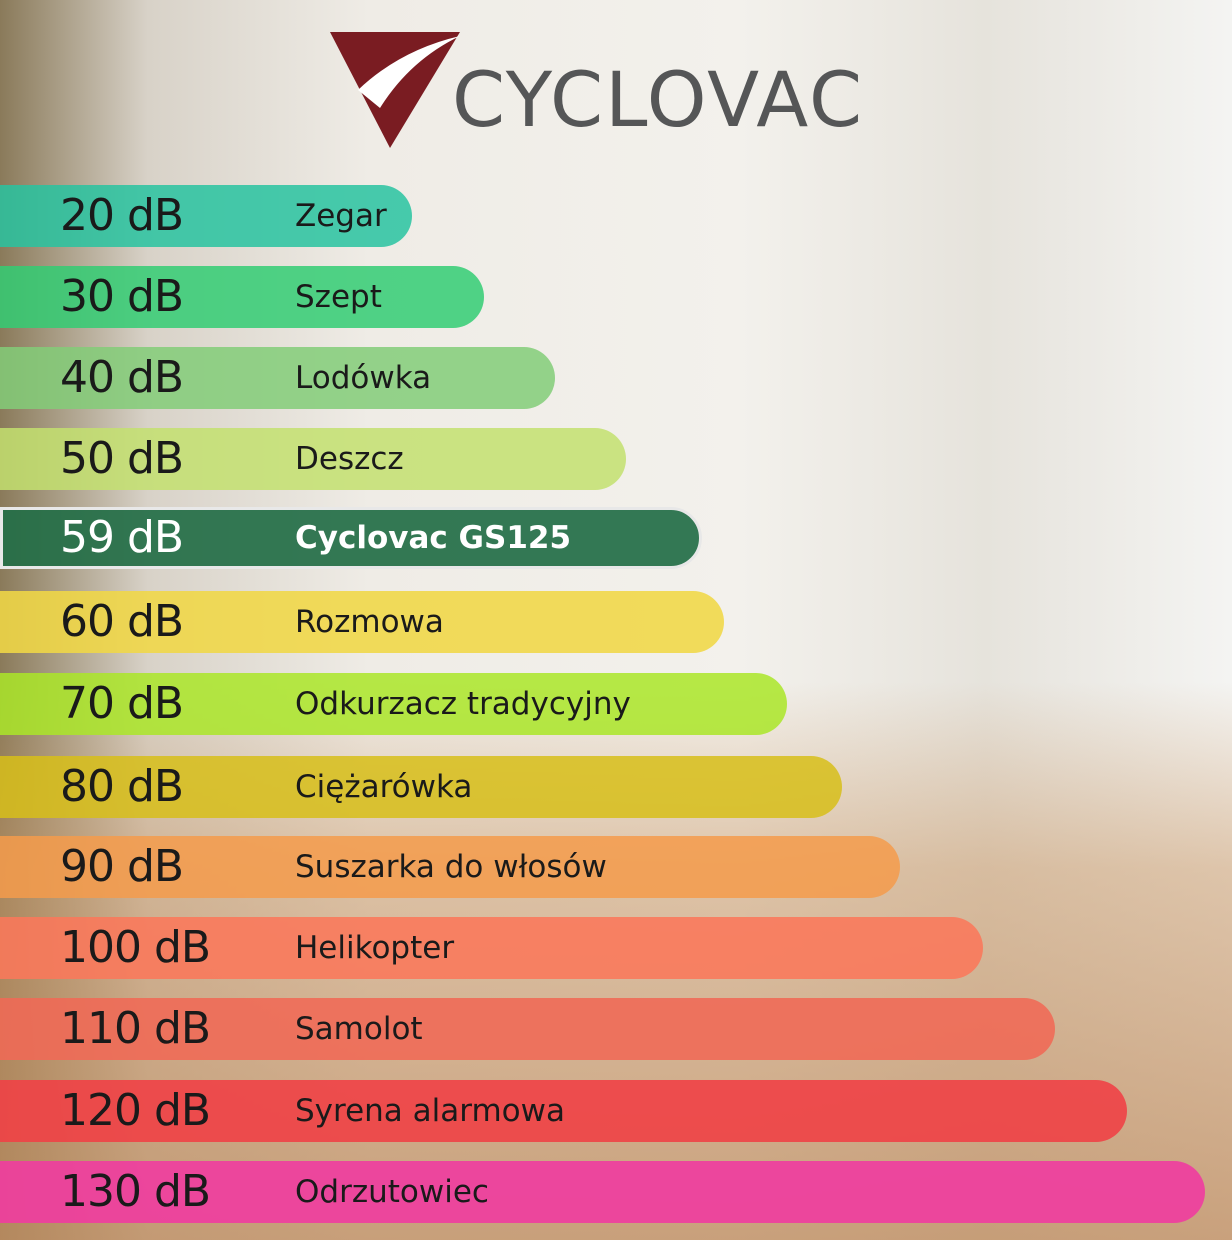  What do you see at coordinates (392, 1192) in the screenshot?
I see `noise-source: Odrzutowiec` at bounding box center [392, 1192].